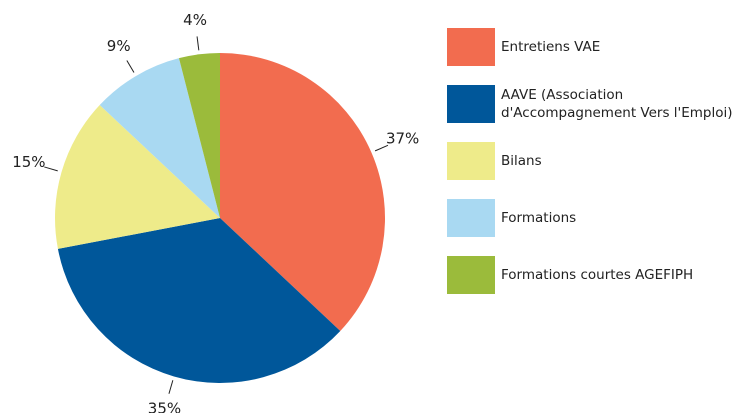 The width and height of the screenshot is (755, 413). Describe the element at coordinates (402, 138) in the screenshot. I see `data-label: 37%` at that location.